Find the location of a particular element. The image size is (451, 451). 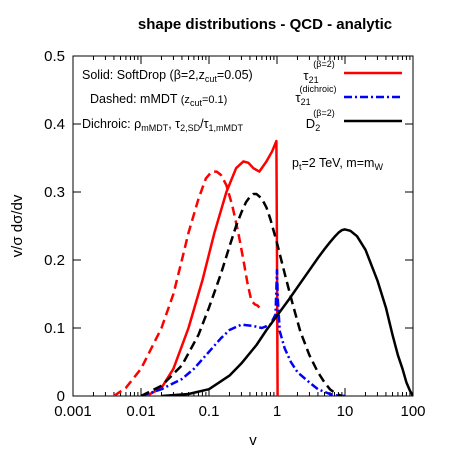

x-tick-label: 1 is located at coordinates (277, 411).